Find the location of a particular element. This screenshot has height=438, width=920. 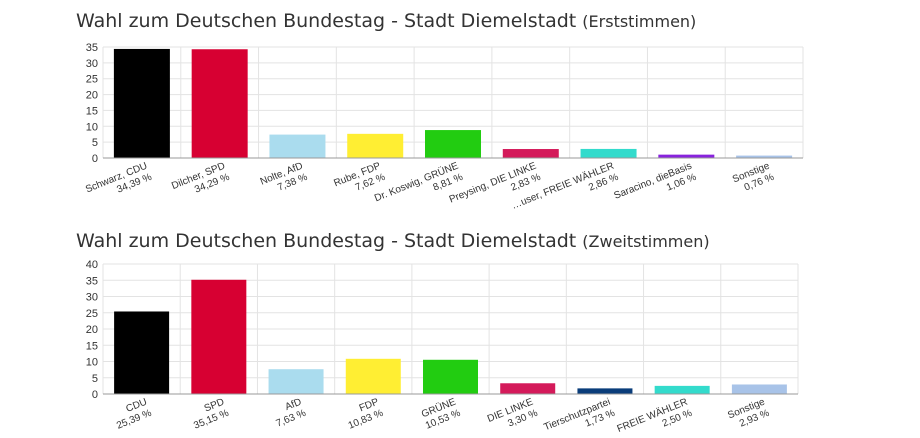

chart-subtitle: (Erststimmen) is located at coordinates (639, 21).